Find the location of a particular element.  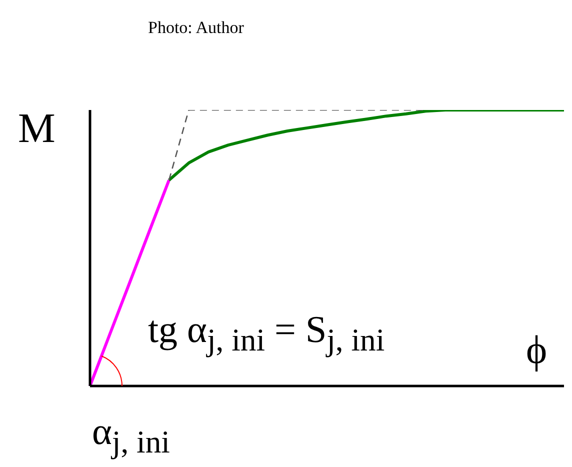

y-axis-title: M is located at coordinates (37, 129).